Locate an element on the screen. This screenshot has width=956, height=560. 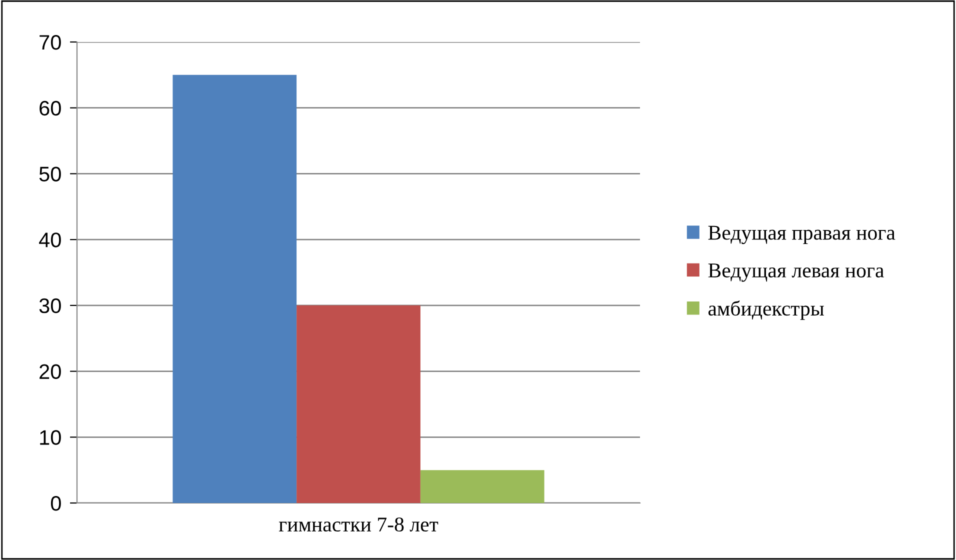
y-tick-label: 30 is located at coordinates (50, 306).